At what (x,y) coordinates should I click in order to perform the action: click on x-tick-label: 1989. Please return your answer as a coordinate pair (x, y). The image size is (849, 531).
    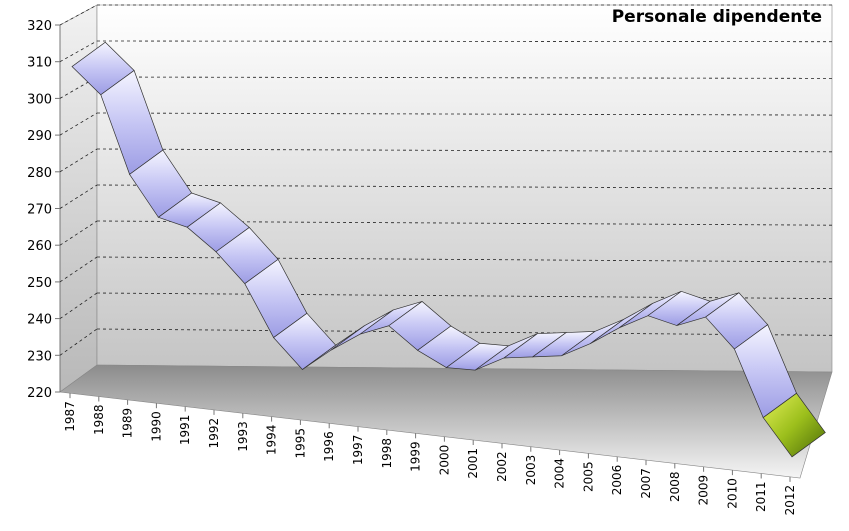
    Looking at the image, I should click on (128, 423).